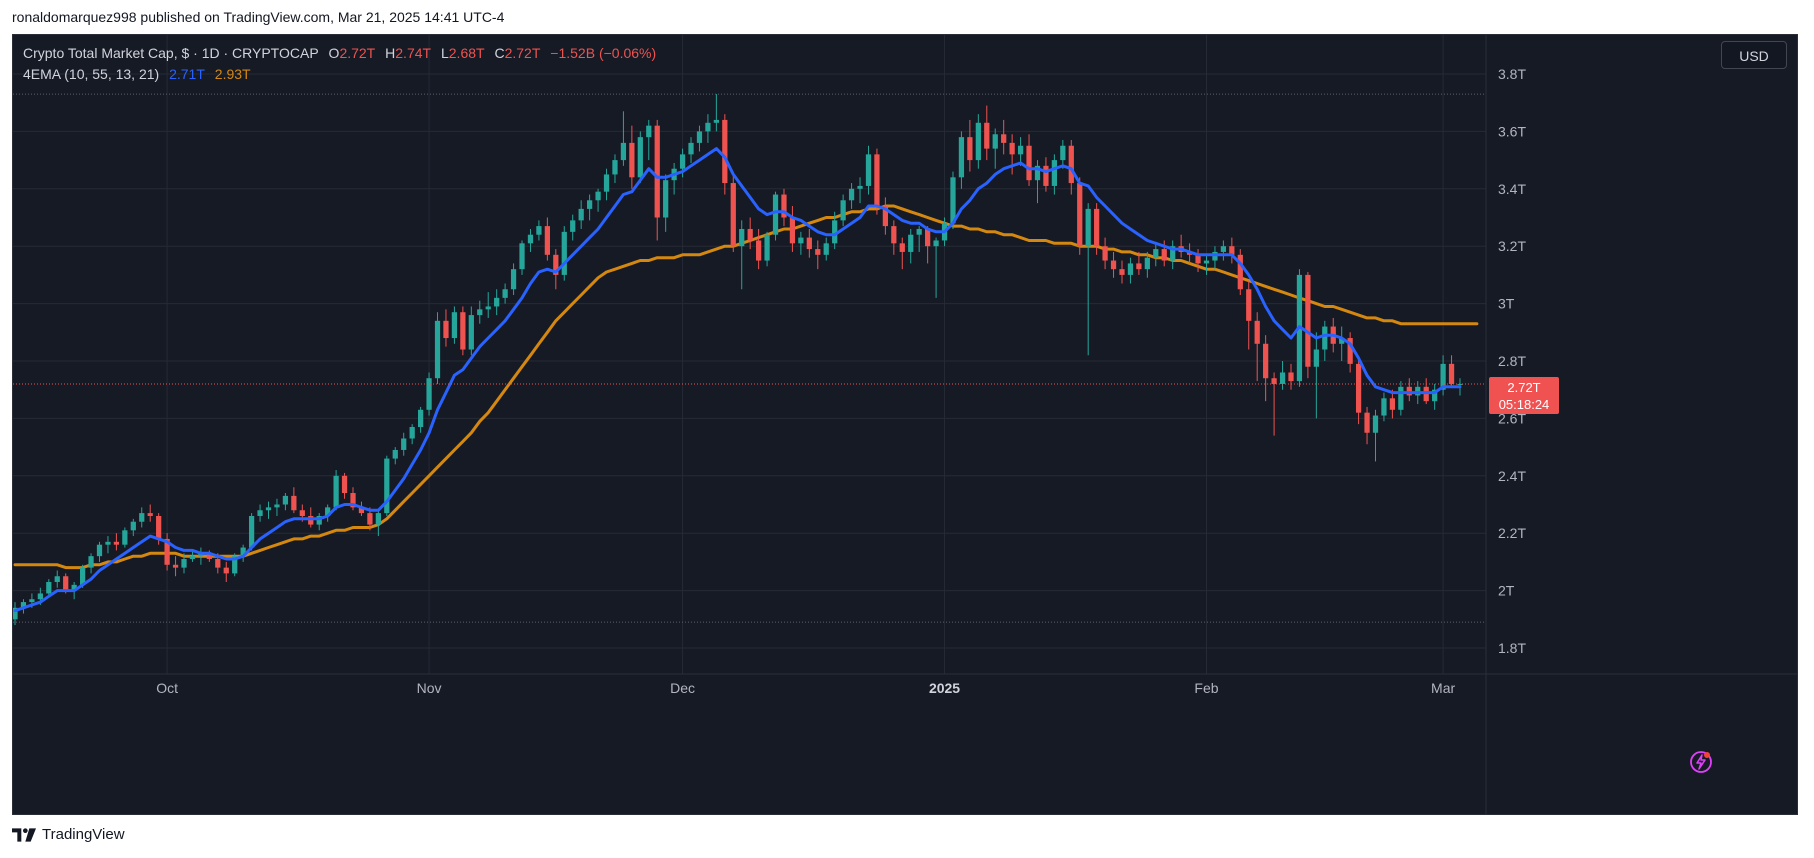 This screenshot has width=1814, height=858. I want to click on lightning-icon, so click(1701, 762).